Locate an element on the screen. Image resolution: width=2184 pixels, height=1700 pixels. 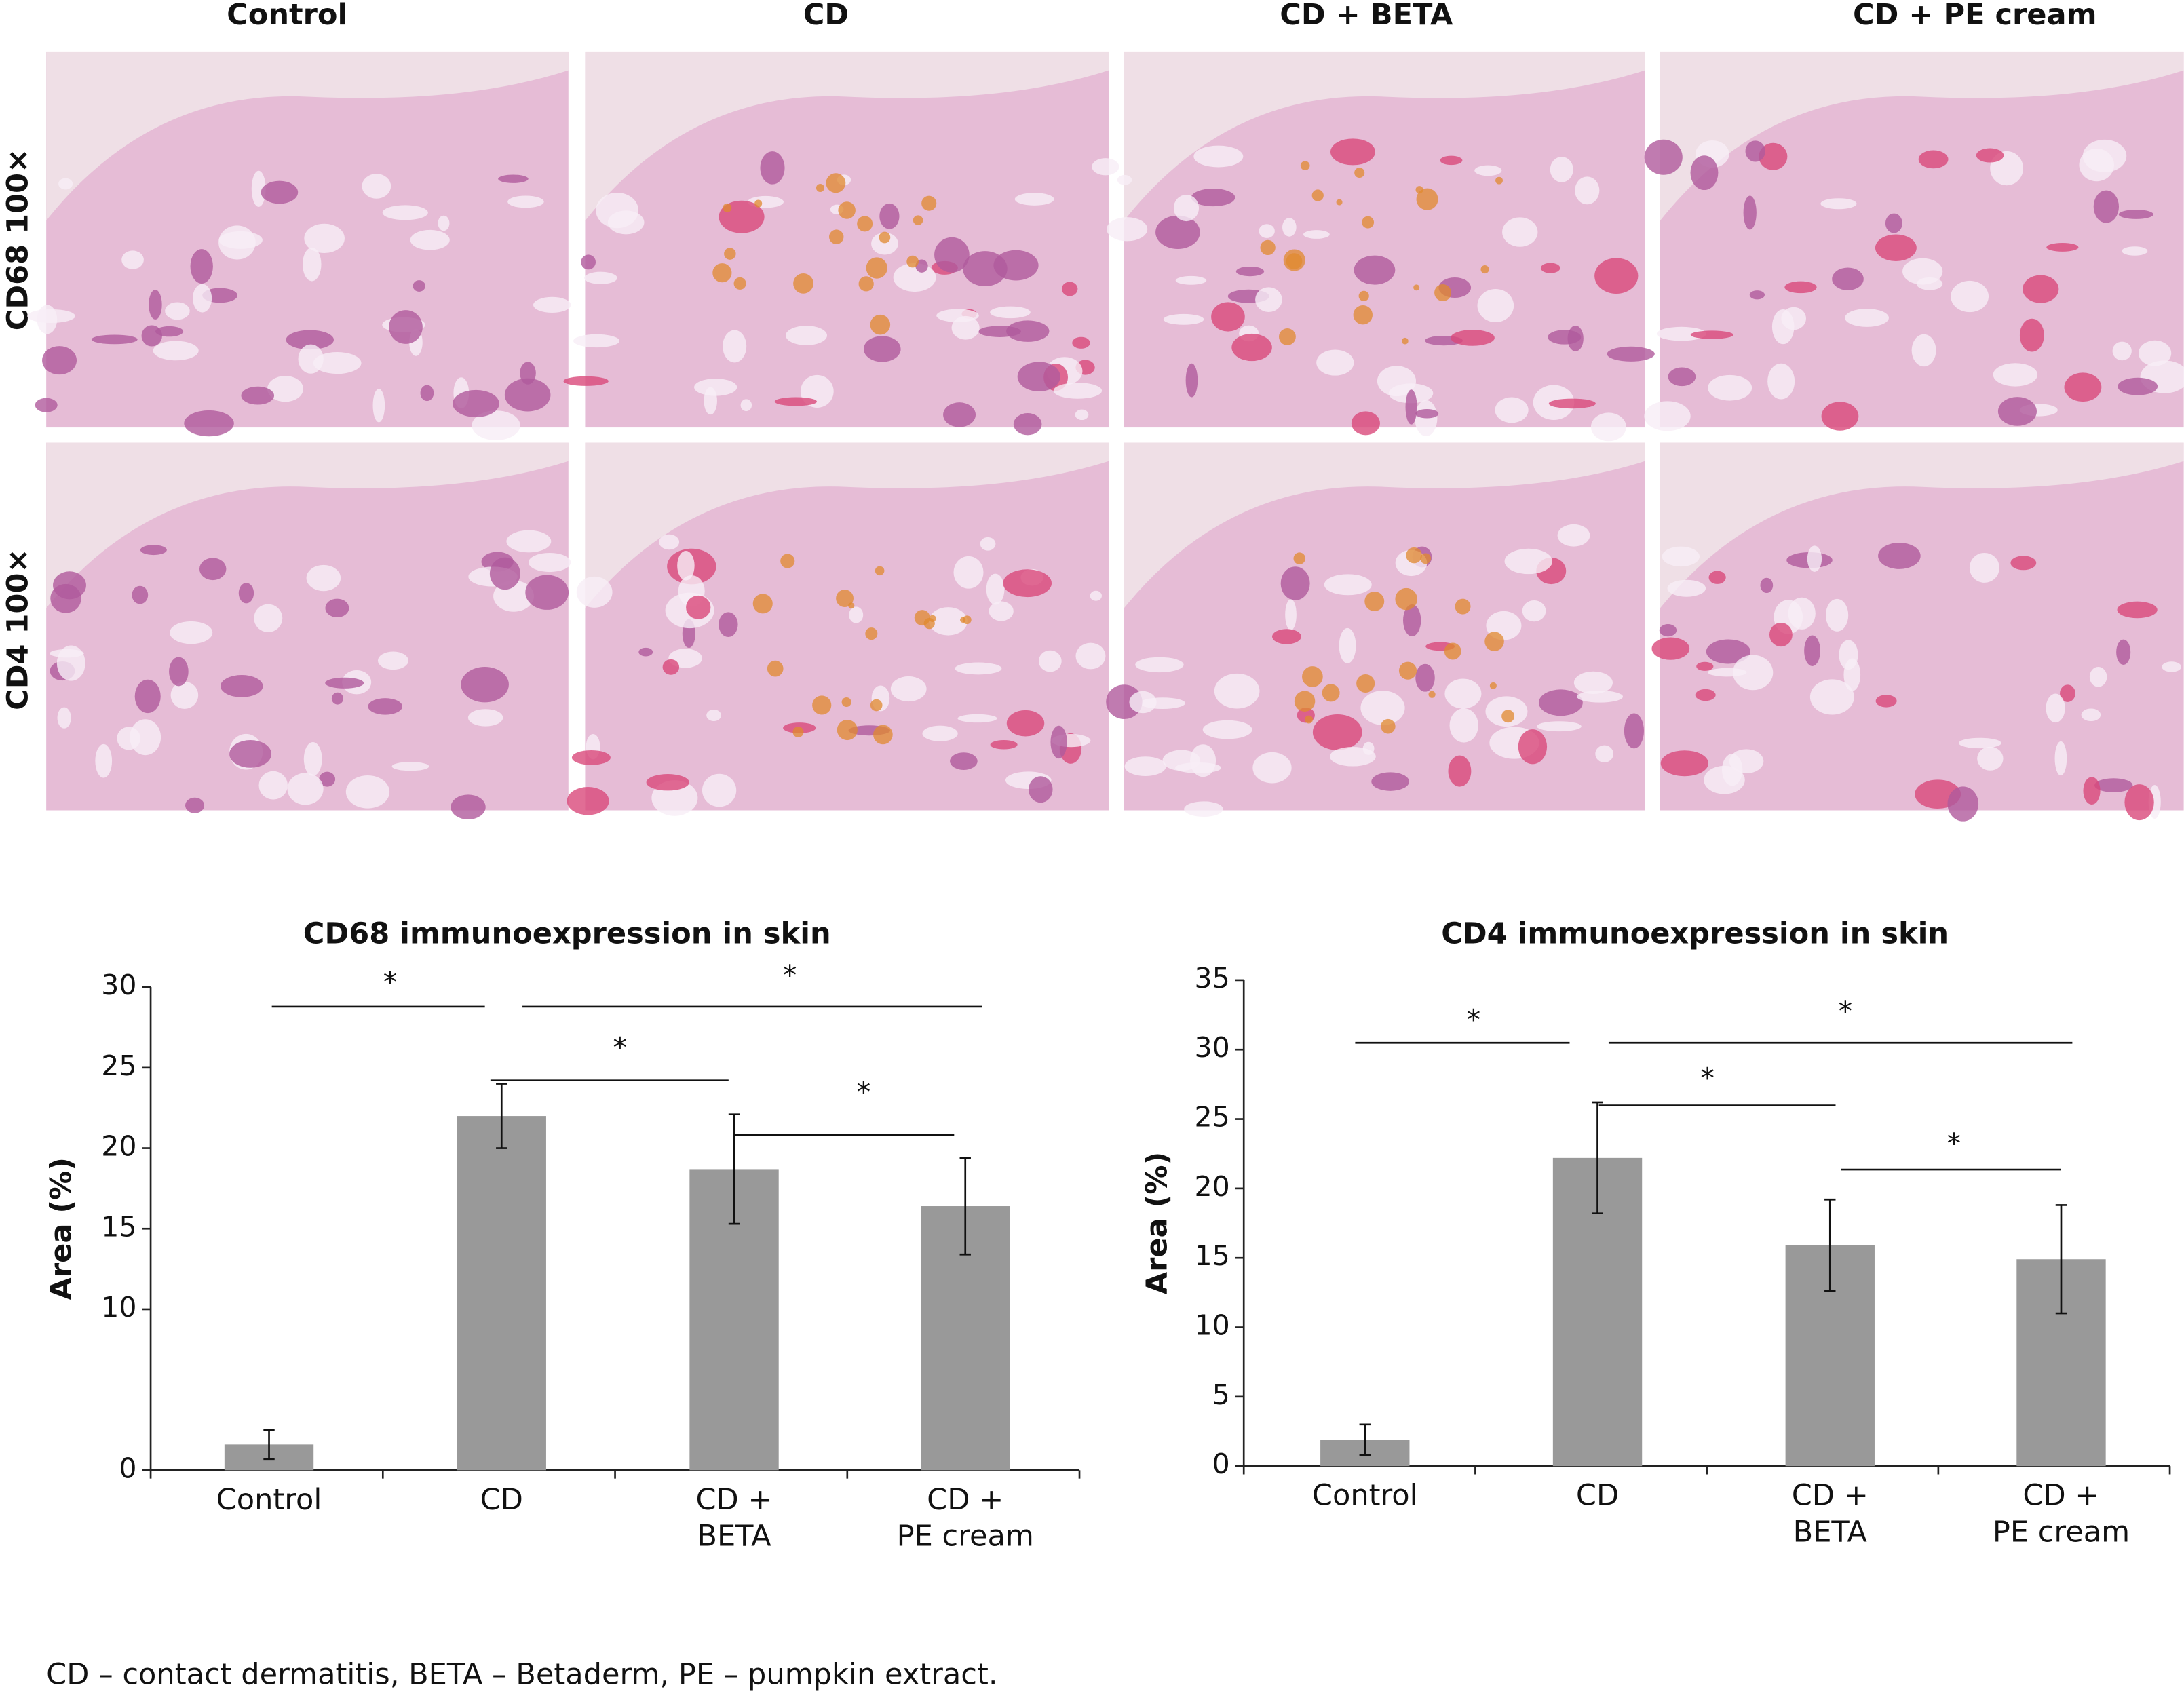
x-tick-label: Control is located at coordinates (1365, 1496).